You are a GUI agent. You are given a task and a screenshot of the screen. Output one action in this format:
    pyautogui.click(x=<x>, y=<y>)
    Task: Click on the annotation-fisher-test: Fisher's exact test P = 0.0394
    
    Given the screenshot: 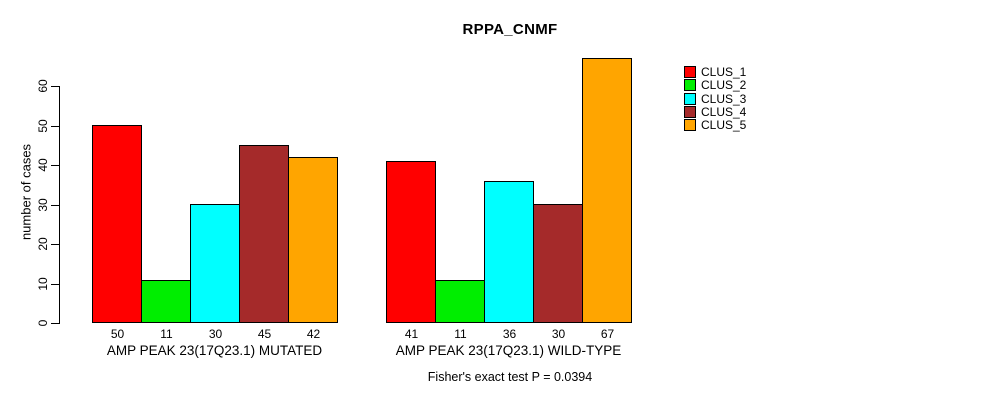 What is the action you would take?
    pyautogui.click(x=510, y=377)
    